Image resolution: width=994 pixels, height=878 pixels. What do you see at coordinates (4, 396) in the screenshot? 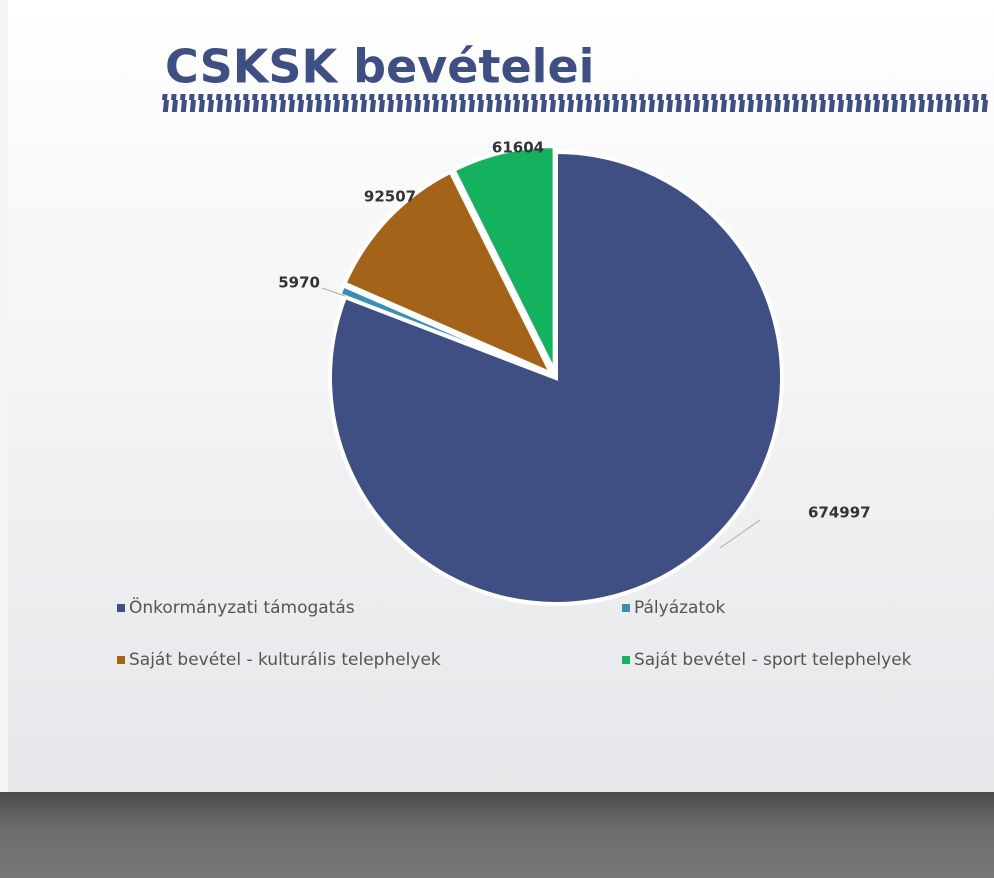
I see `edge` at bounding box center [4, 396].